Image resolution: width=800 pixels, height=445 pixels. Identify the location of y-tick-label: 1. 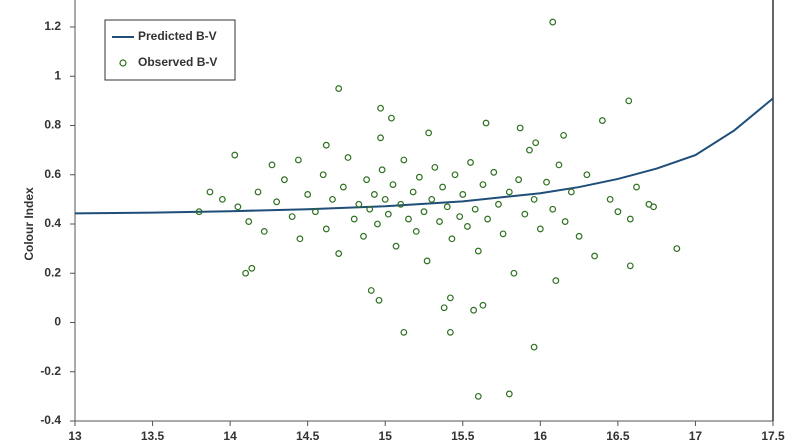
(57, 75).